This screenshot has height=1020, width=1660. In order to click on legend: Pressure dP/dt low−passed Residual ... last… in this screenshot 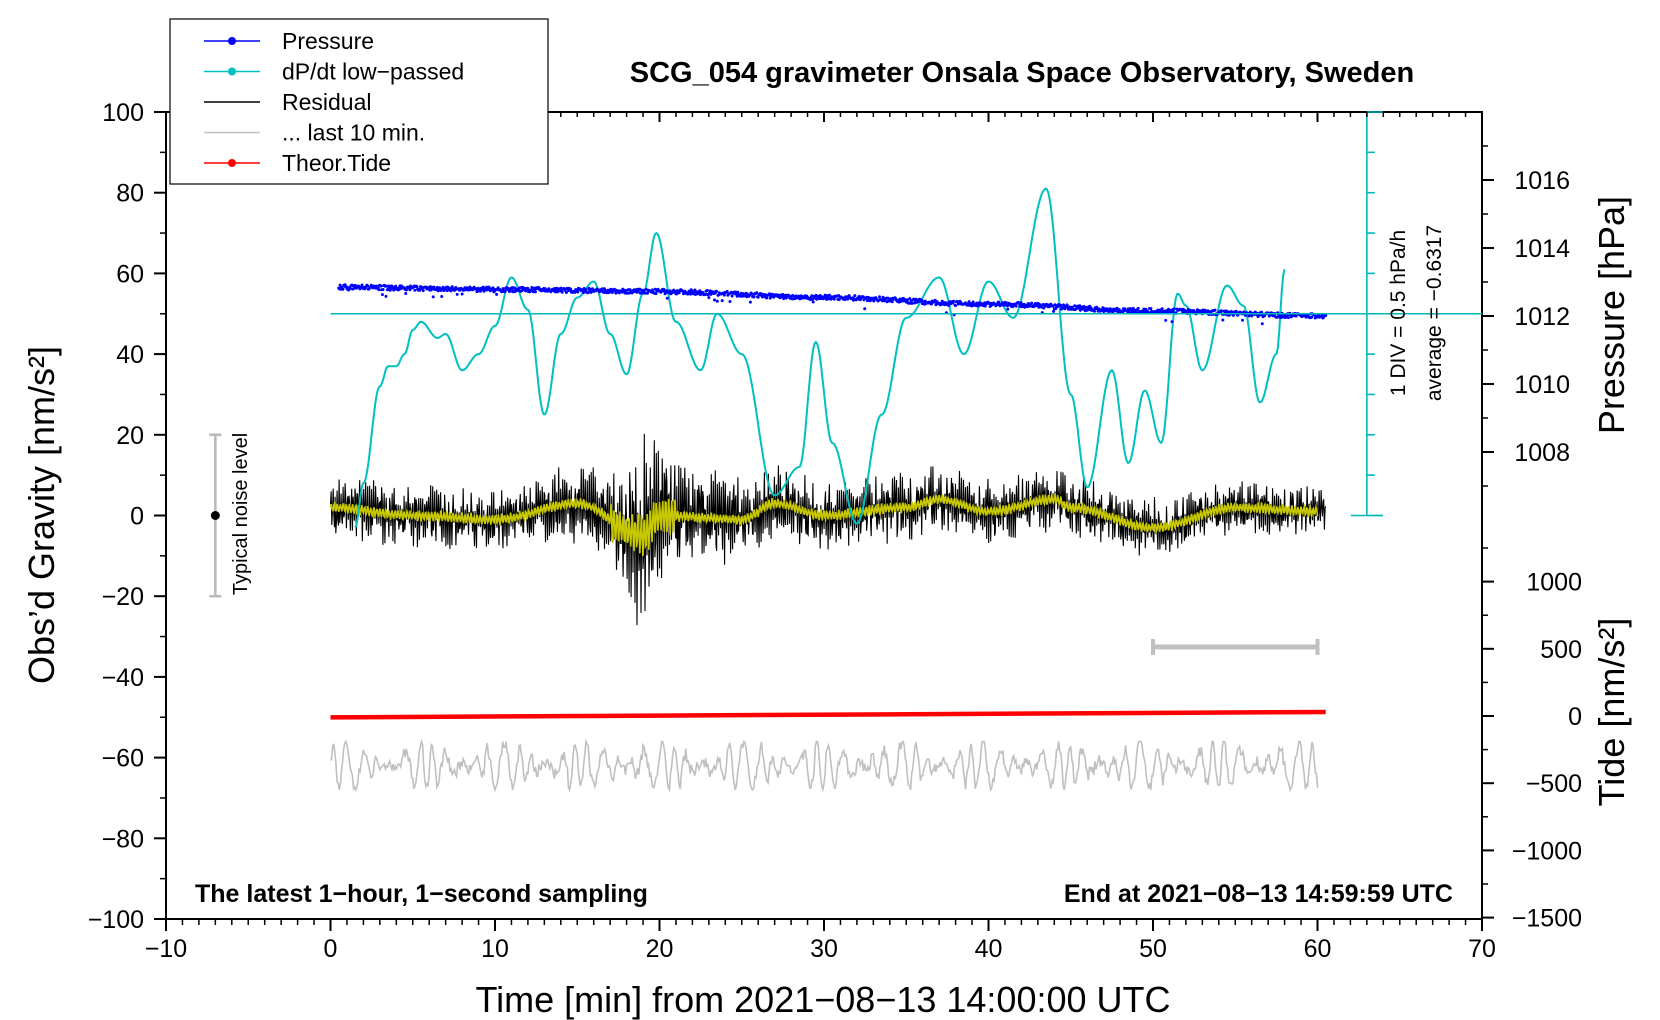, I will do `click(359, 101)`.